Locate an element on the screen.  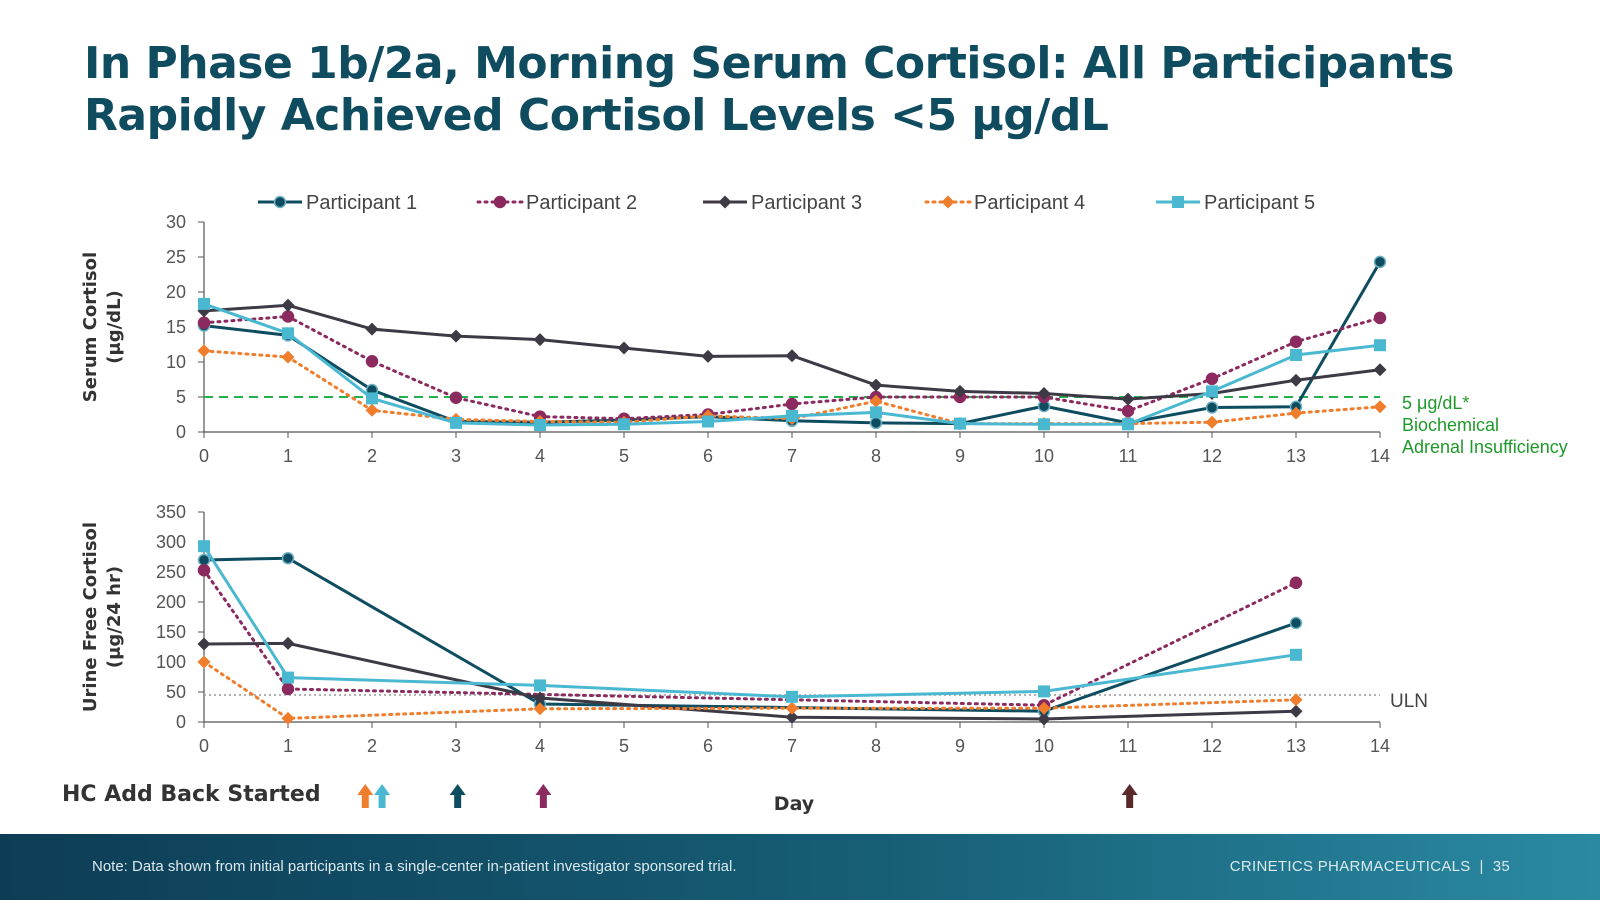
y-axis-label: Serum Cortisol (μg/dL) is located at coordinates (102, 327).